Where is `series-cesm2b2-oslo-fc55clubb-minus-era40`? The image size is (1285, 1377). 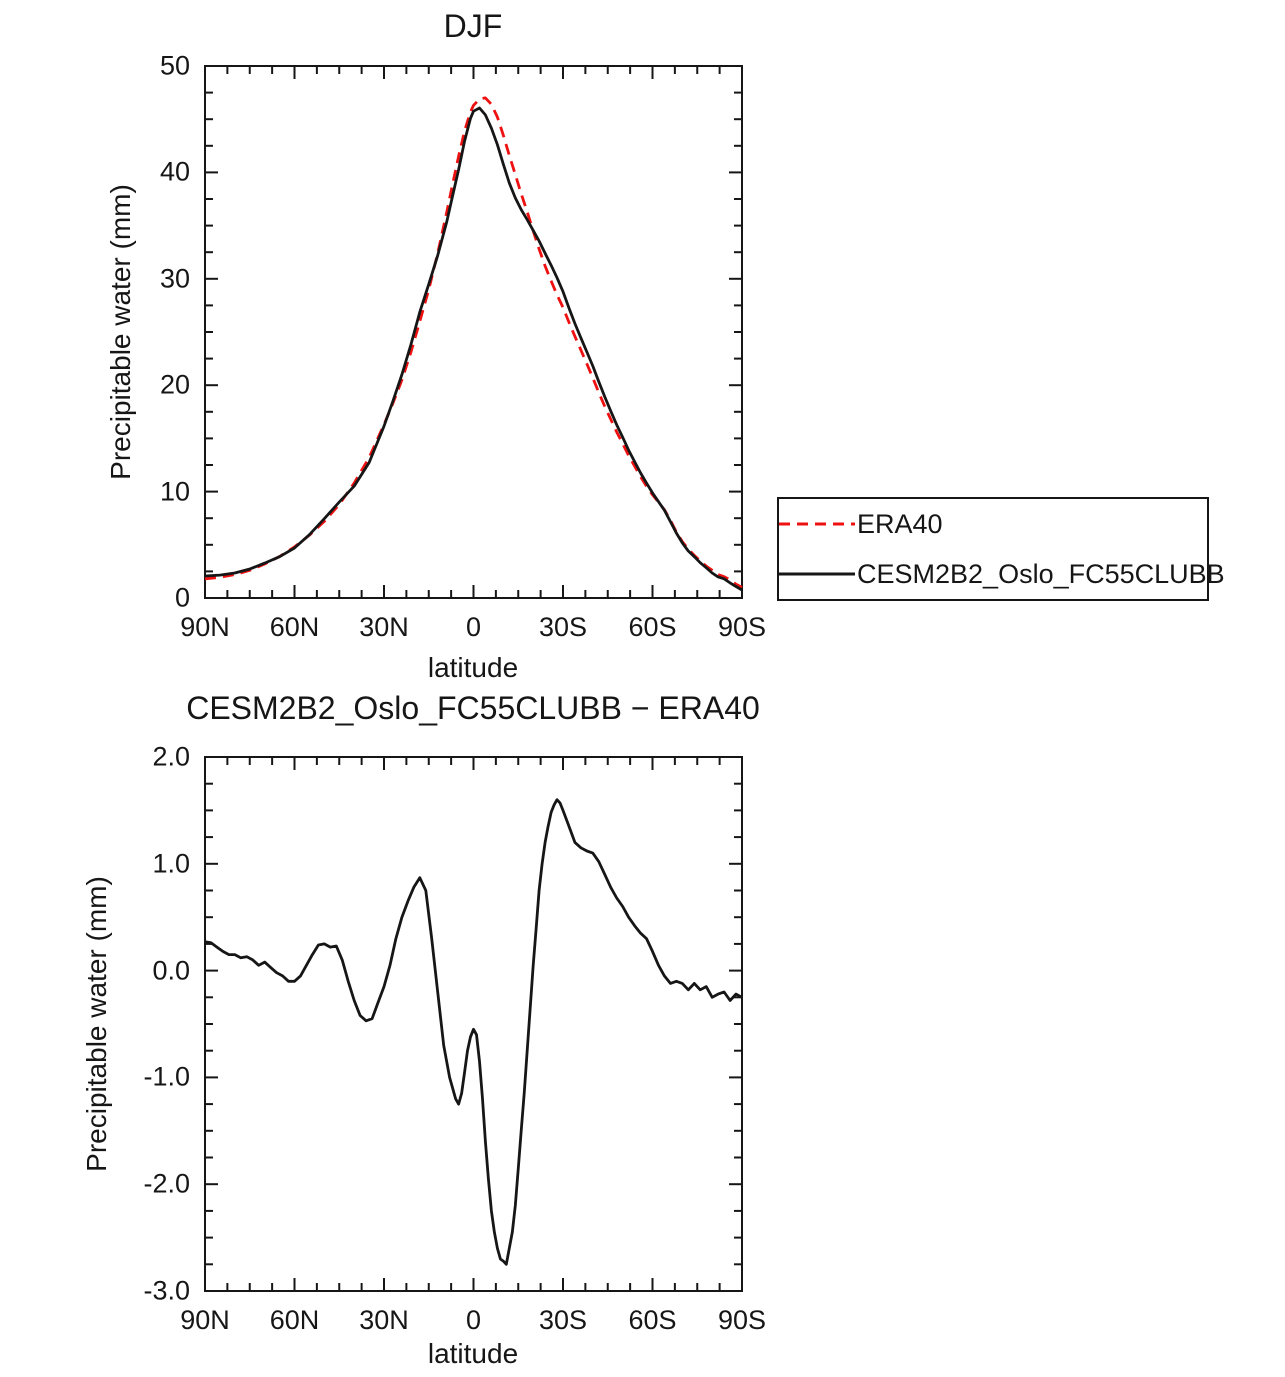 series-cesm2b2-oslo-fc55clubb-minus-era40 is located at coordinates (473, 1032).